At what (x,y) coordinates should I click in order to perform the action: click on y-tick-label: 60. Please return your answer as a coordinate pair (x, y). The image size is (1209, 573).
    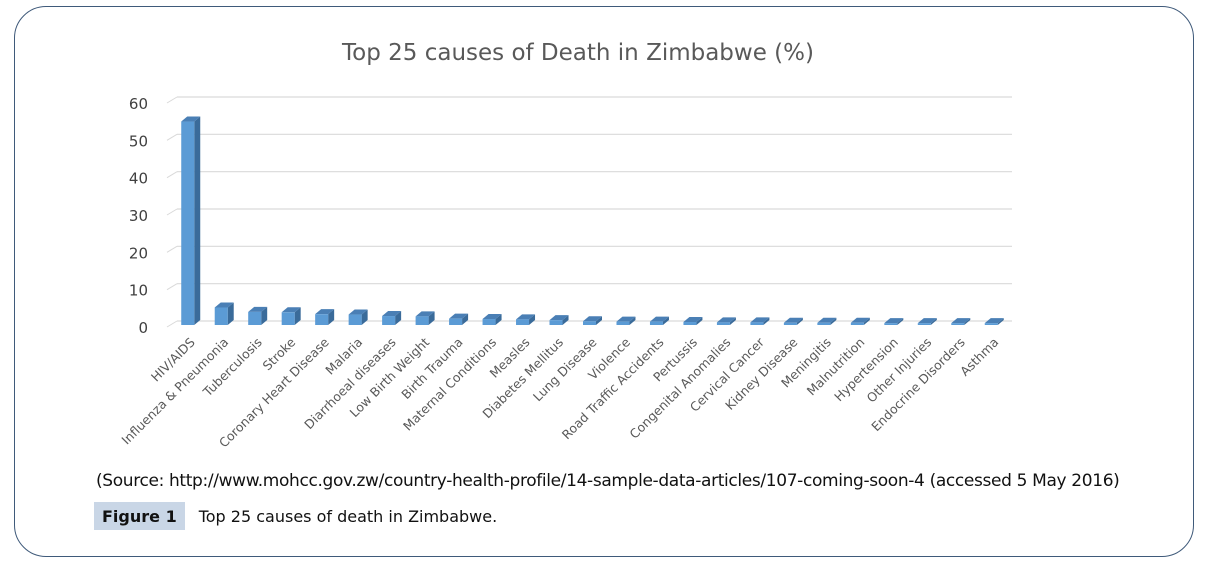
    Looking at the image, I should click on (138, 104).